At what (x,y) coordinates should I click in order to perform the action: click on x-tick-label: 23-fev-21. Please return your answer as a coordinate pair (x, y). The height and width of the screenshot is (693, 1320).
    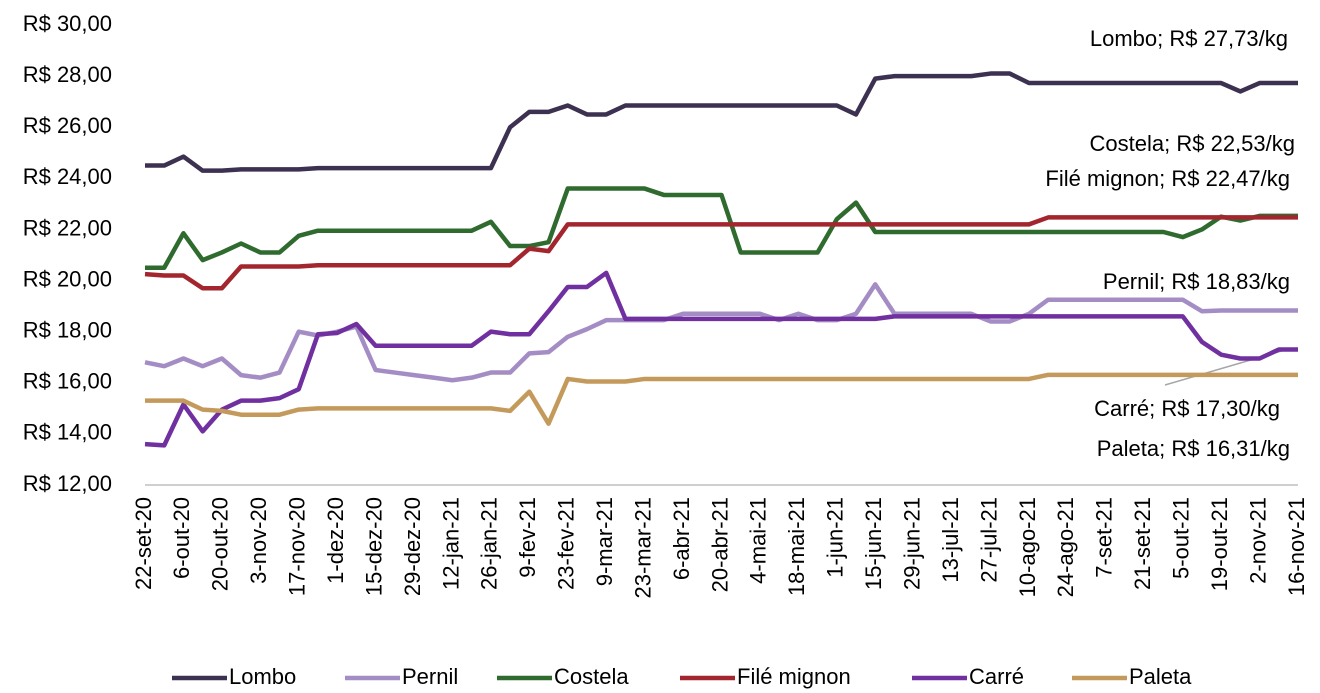
    Looking at the image, I should click on (566, 543).